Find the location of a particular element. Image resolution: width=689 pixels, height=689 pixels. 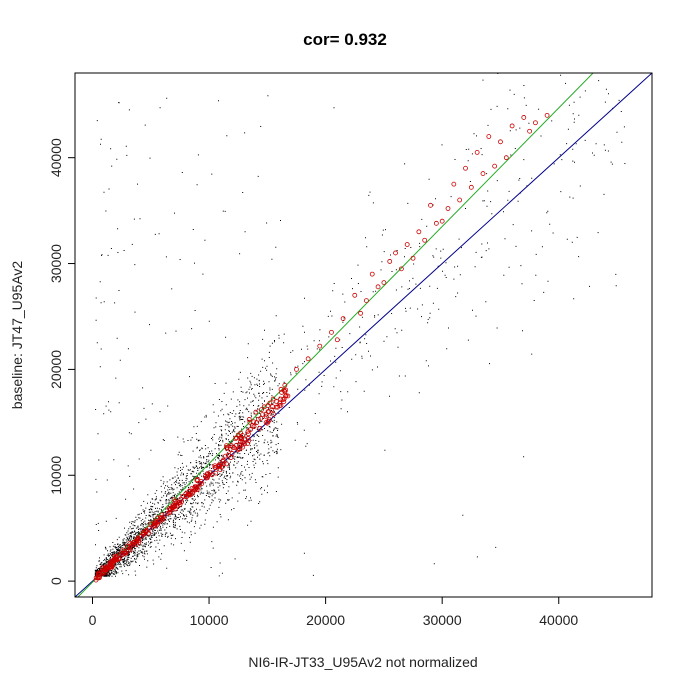

x-tick-label: 40000 is located at coordinates (558, 620).